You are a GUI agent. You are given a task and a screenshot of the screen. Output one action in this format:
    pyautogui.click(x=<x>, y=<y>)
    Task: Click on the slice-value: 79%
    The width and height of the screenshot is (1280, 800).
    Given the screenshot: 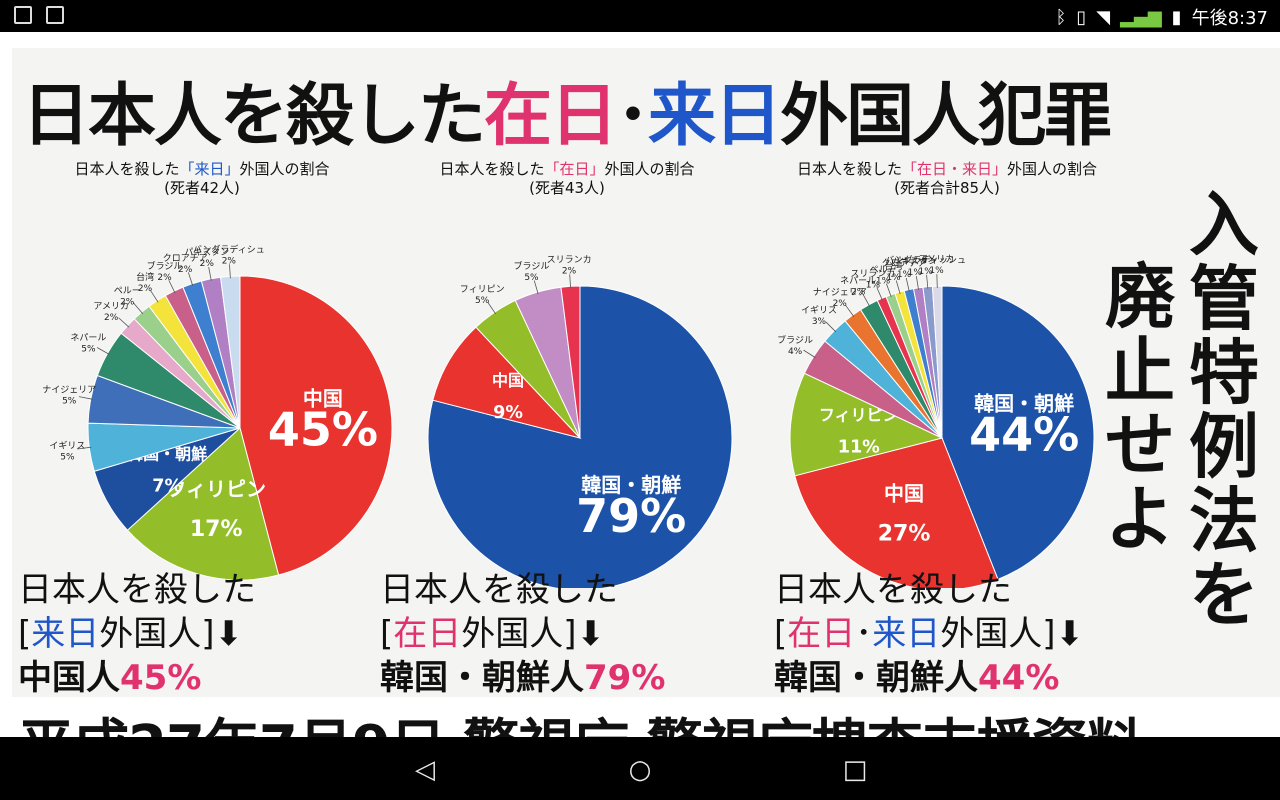 What is the action you would take?
    pyautogui.click(x=631, y=516)
    